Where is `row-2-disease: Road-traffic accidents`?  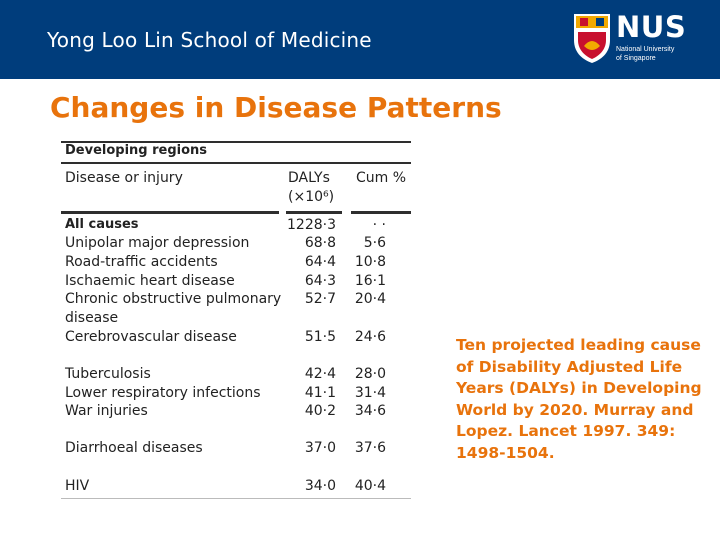
row-2-disease: Road-traffic accidents is located at coordinates (141, 262).